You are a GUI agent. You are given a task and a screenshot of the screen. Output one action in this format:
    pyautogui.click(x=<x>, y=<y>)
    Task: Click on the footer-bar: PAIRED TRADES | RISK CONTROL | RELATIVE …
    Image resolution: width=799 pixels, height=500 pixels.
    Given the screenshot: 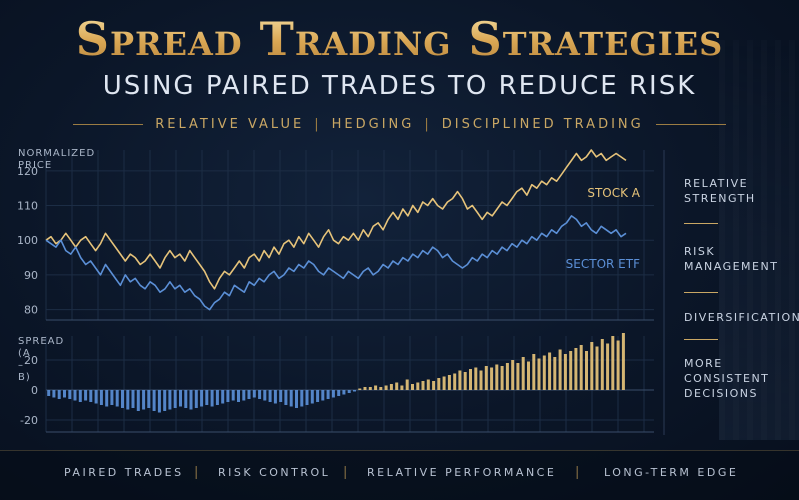 What is the action you would take?
    pyautogui.click(x=399, y=475)
    